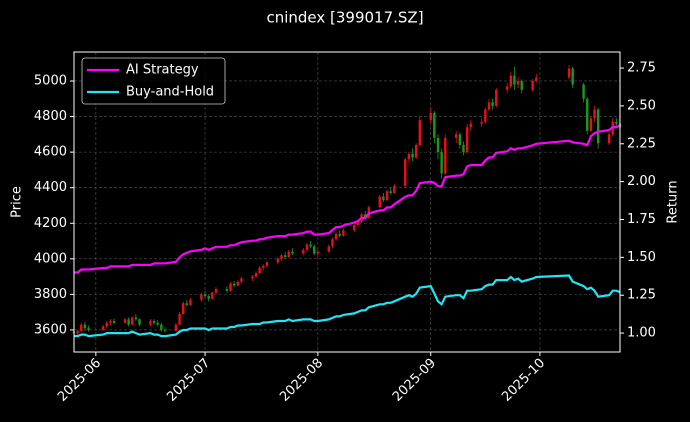  I want to click on y-tick-label: 3600, so click(50, 329).